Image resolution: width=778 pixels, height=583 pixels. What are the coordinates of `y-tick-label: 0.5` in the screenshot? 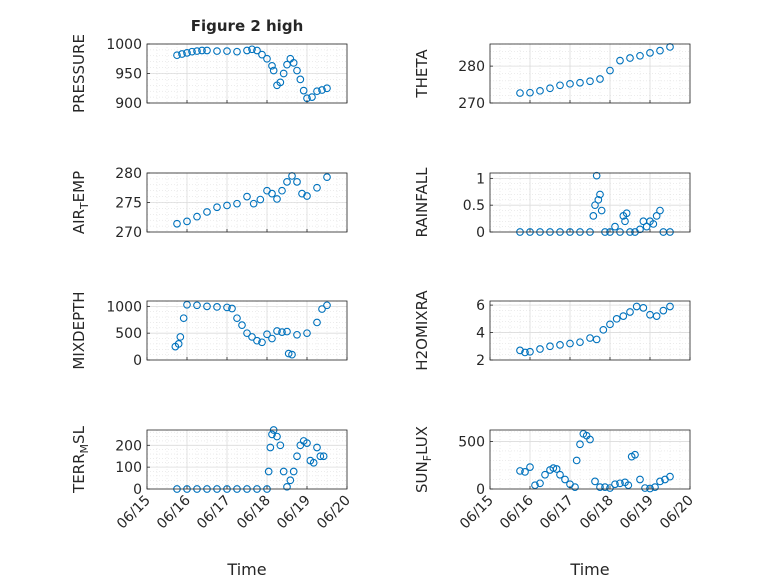 It's located at (474, 206).